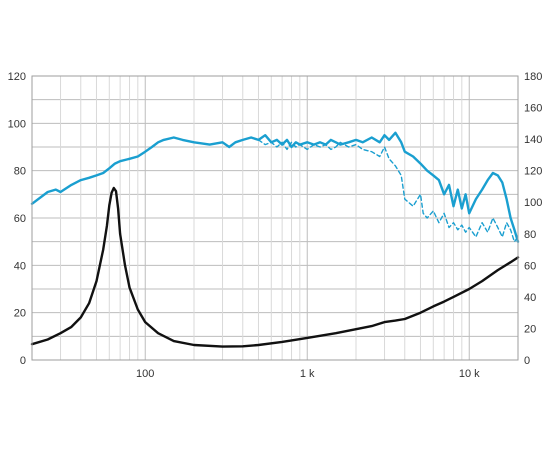 The height and width of the screenshot is (450, 550). What do you see at coordinates (530, 329) in the screenshot?
I see `y-tick-right: 20` at bounding box center [530, 329].